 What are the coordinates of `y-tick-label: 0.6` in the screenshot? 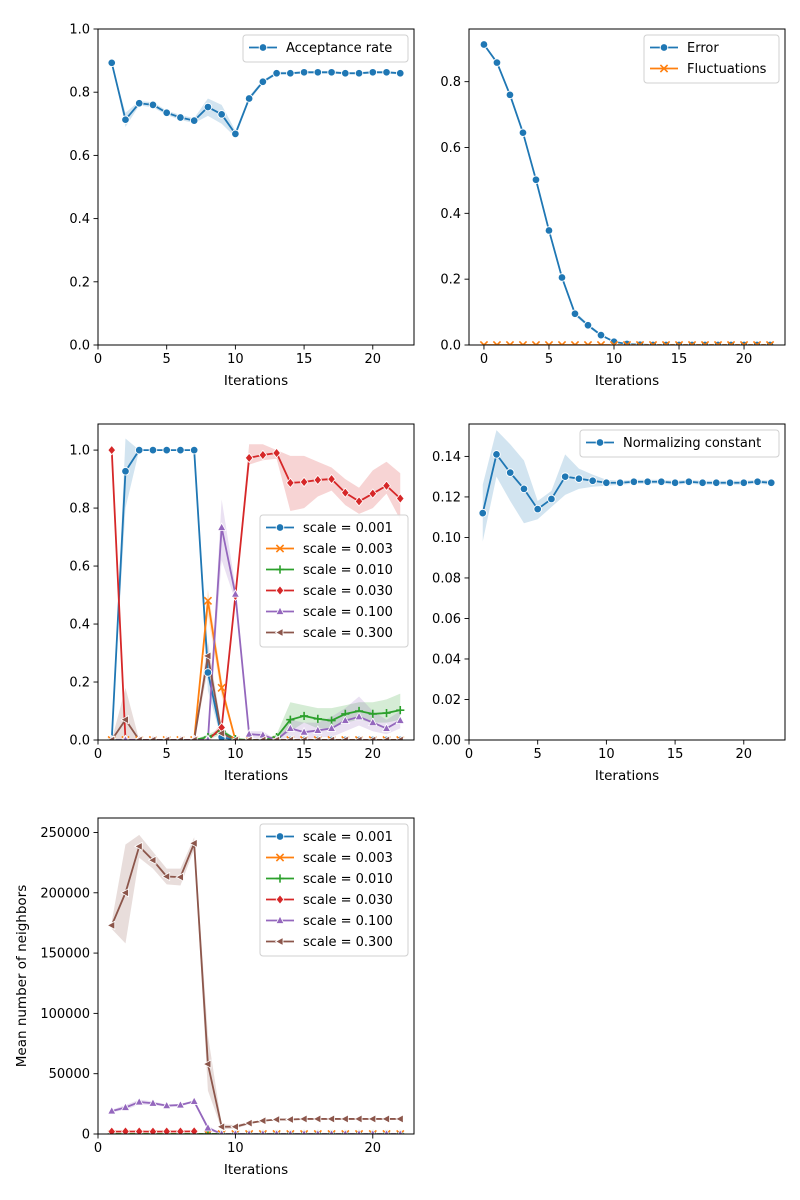 It's located at (79, 567).